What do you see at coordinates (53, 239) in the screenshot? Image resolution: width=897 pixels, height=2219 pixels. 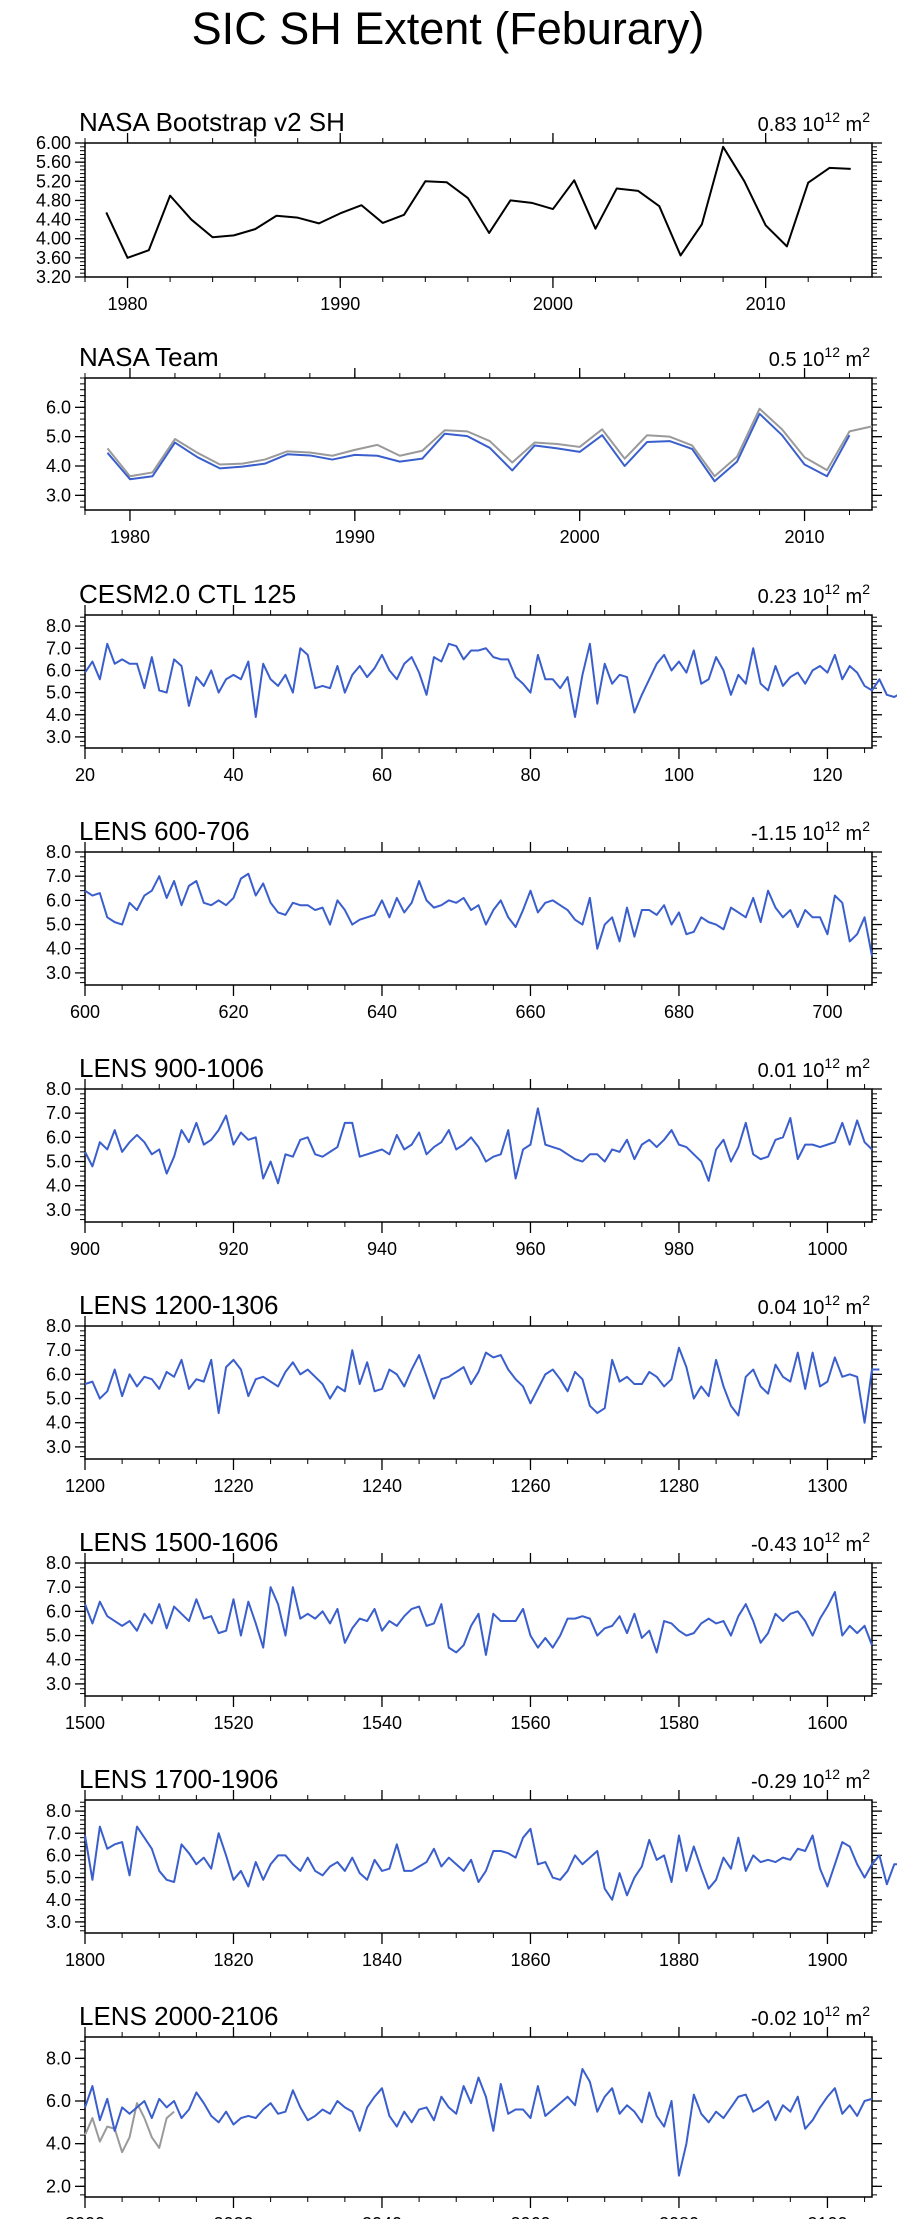 I see `y-tick-label: 4.00` at bounding box center [53, 239].